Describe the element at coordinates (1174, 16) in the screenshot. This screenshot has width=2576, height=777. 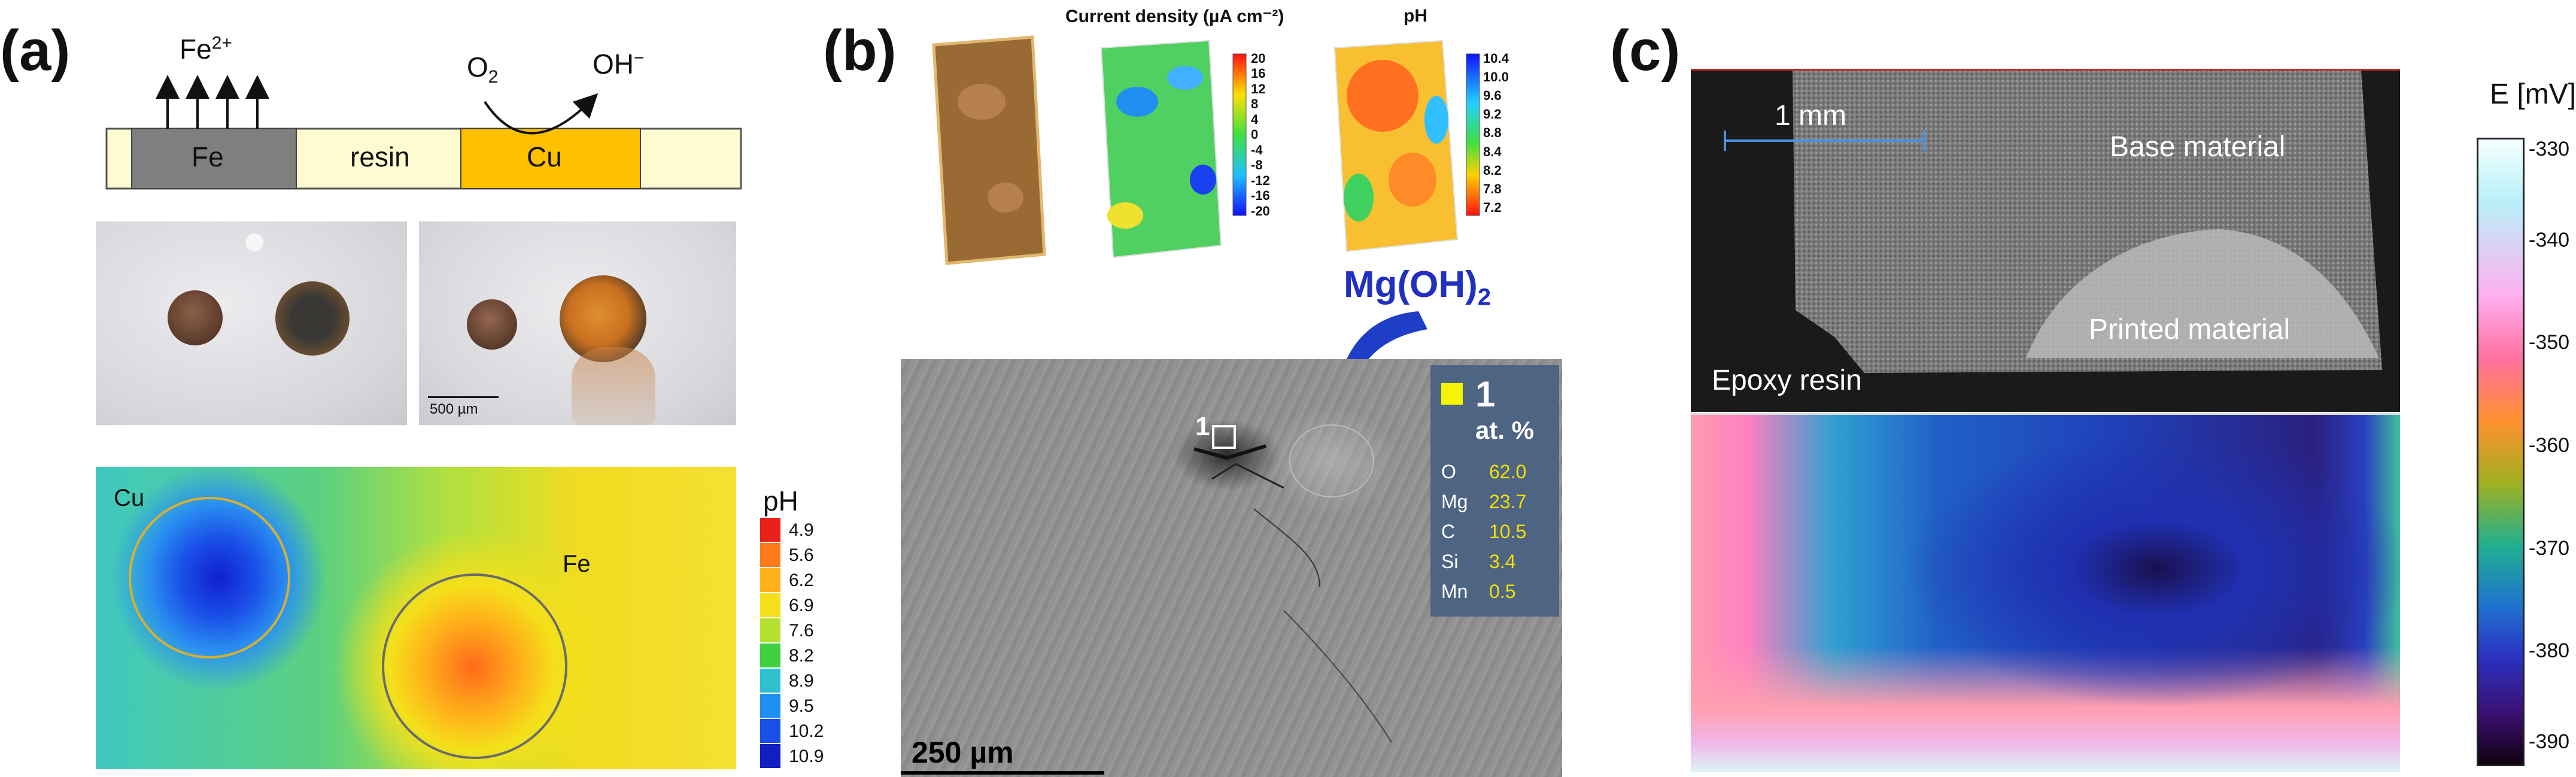
I see `current-density-title: Current density (µA cm⁻²)` at that location.